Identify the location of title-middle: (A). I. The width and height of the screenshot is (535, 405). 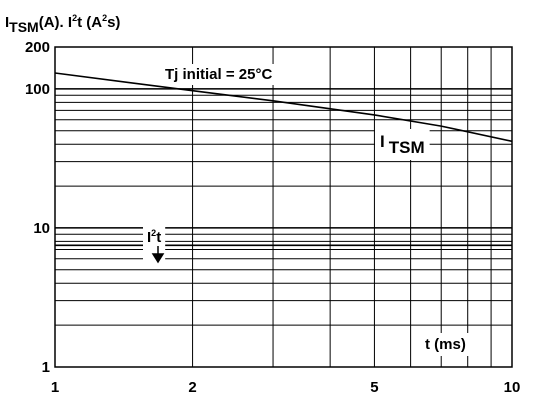
(55, 22).